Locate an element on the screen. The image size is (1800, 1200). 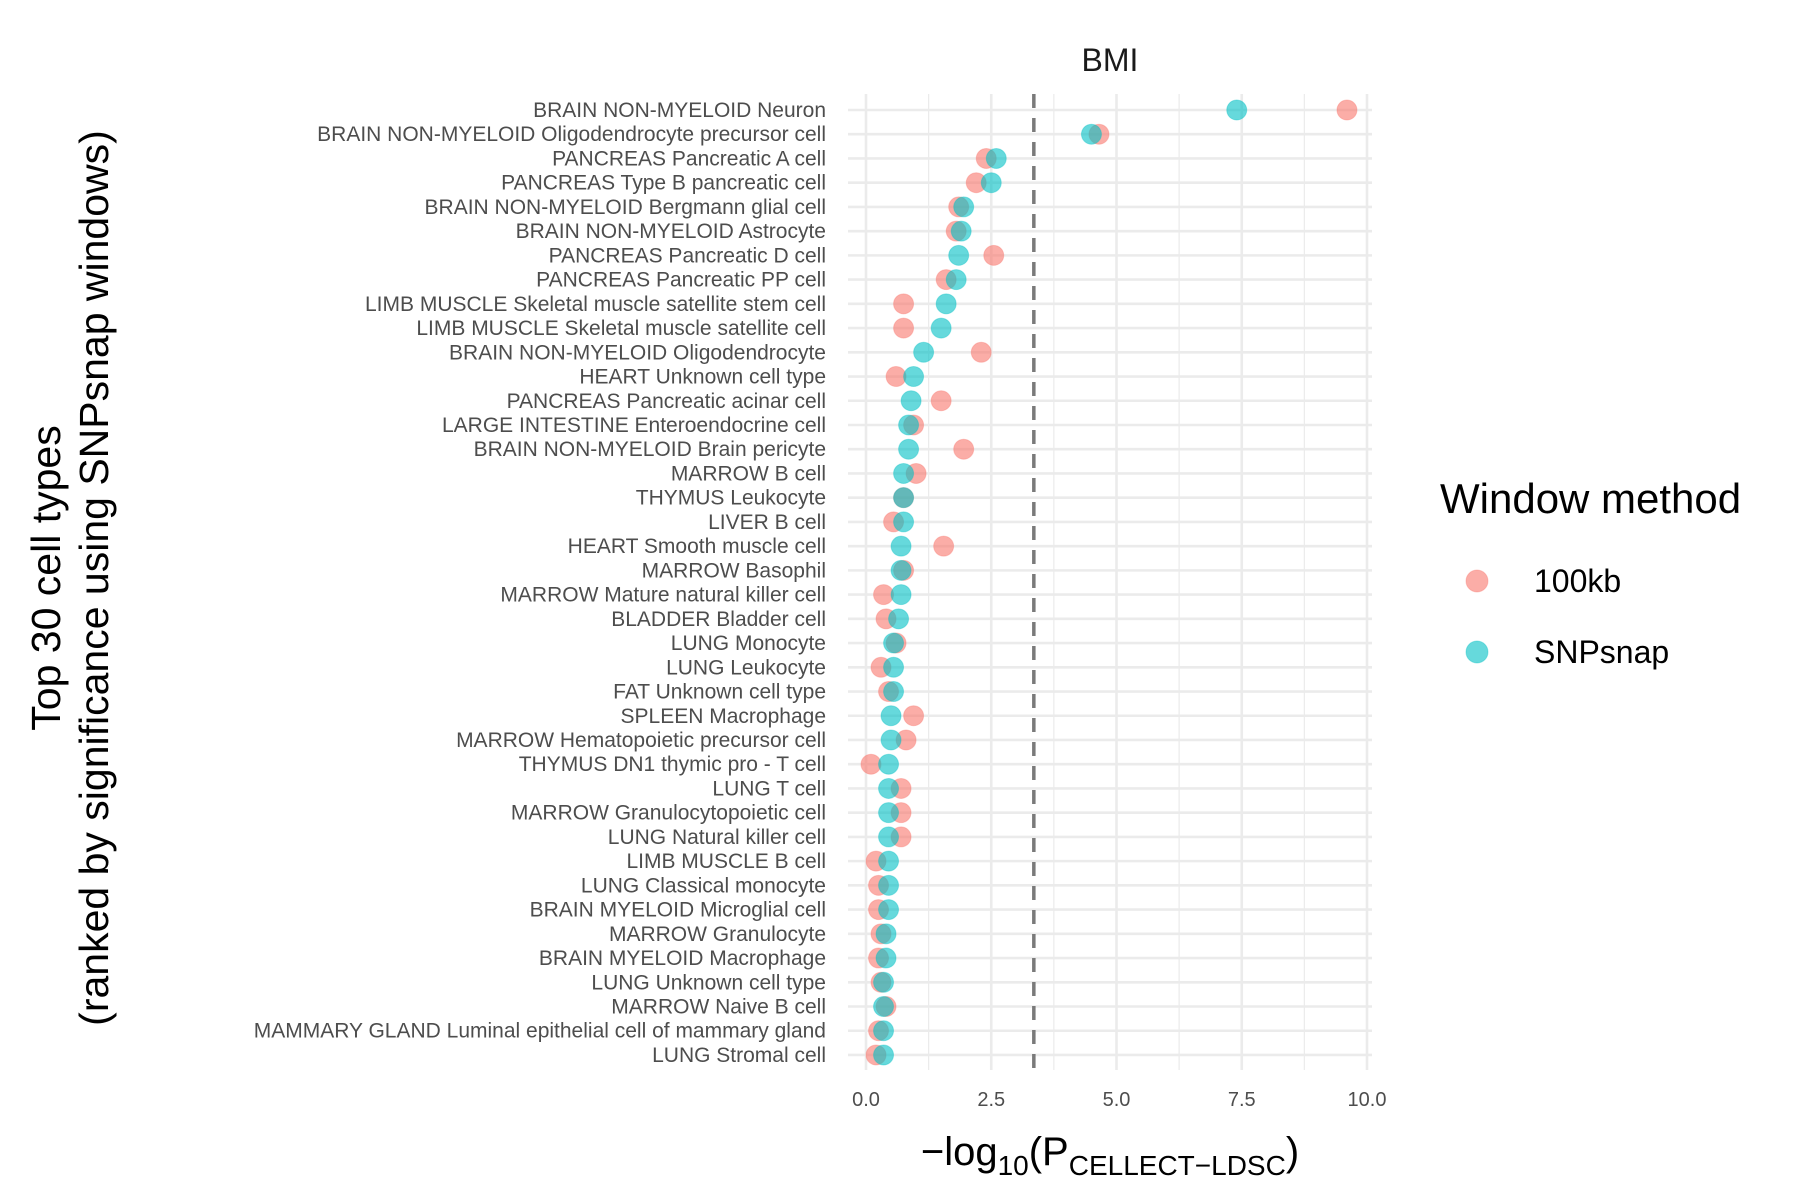
category-label: MARROW Basophil is located at coordinates (734, 570).